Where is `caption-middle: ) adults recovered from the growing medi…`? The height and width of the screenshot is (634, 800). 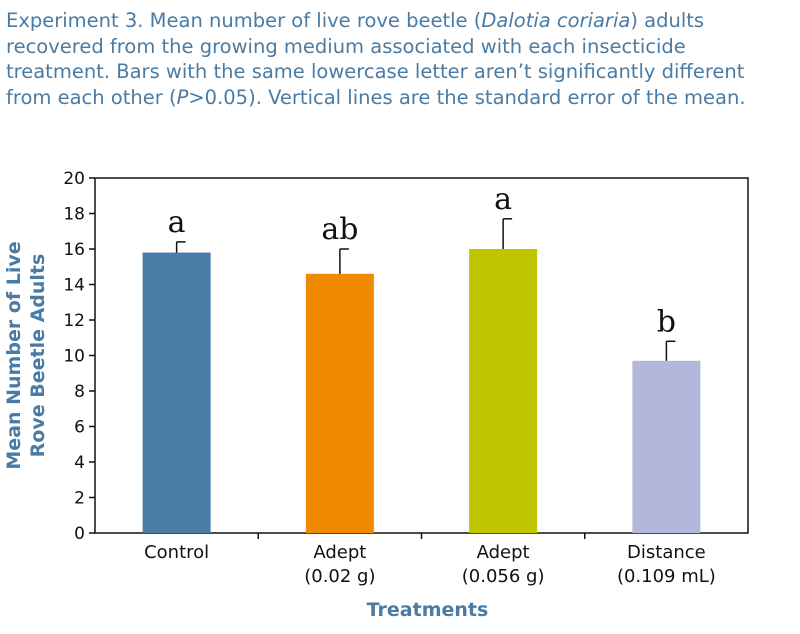 caption-middle: ) adults recovered from the growing medi… is located at coordinates (375, 59).